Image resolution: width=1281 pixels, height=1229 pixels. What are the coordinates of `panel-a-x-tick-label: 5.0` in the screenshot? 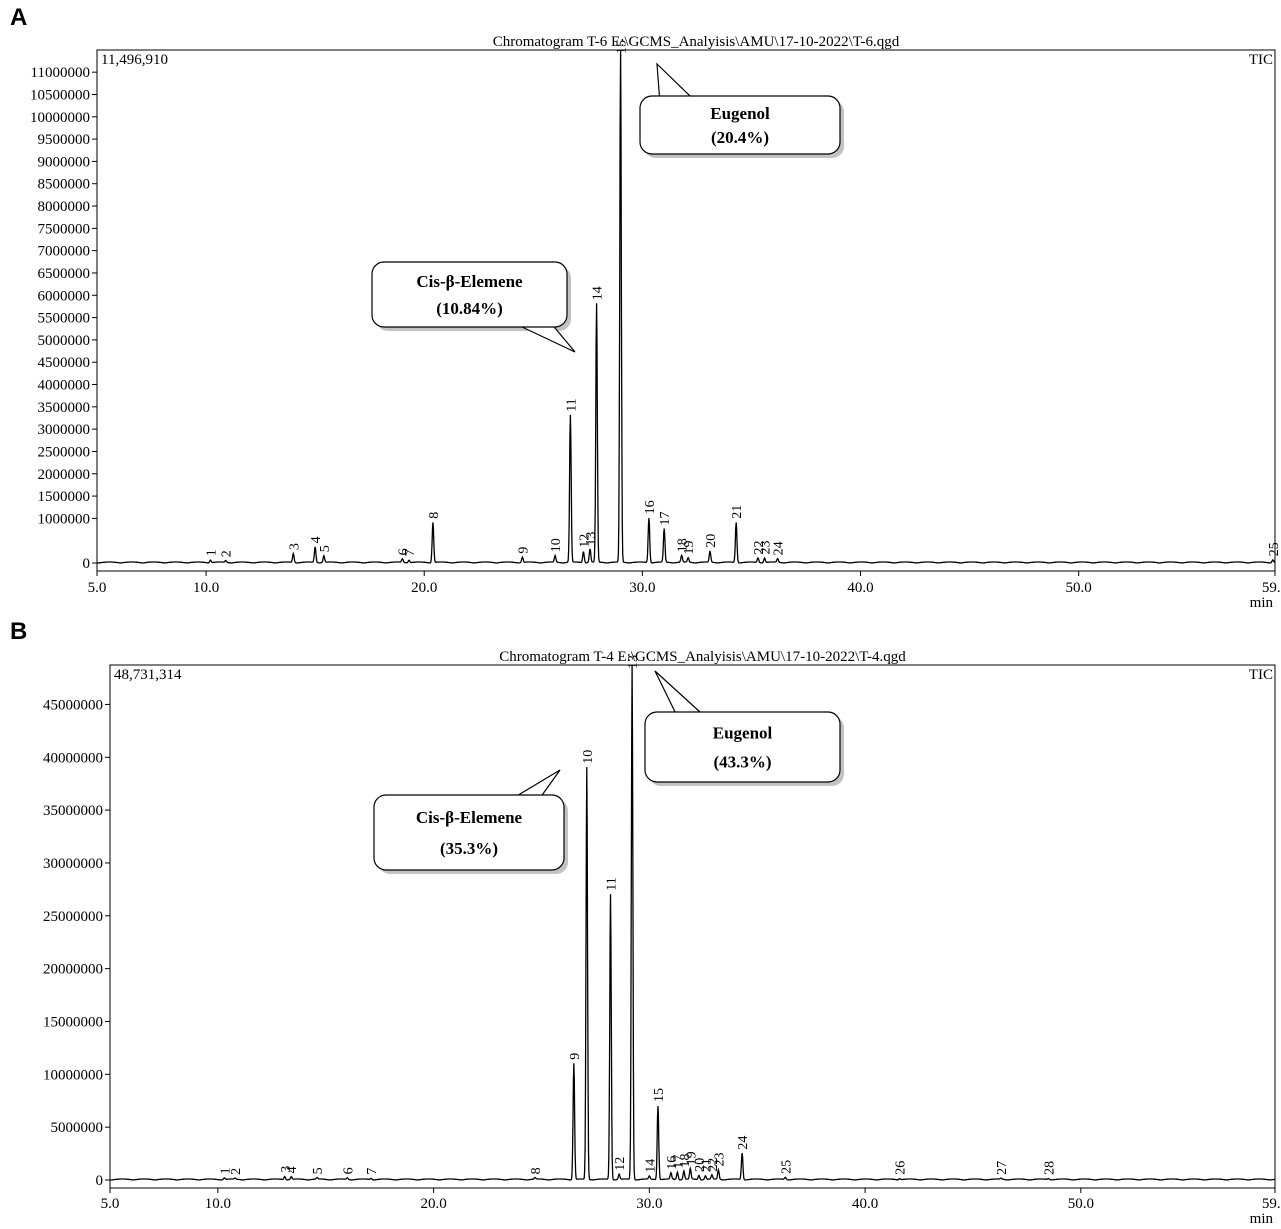 It's located at (97, 588).